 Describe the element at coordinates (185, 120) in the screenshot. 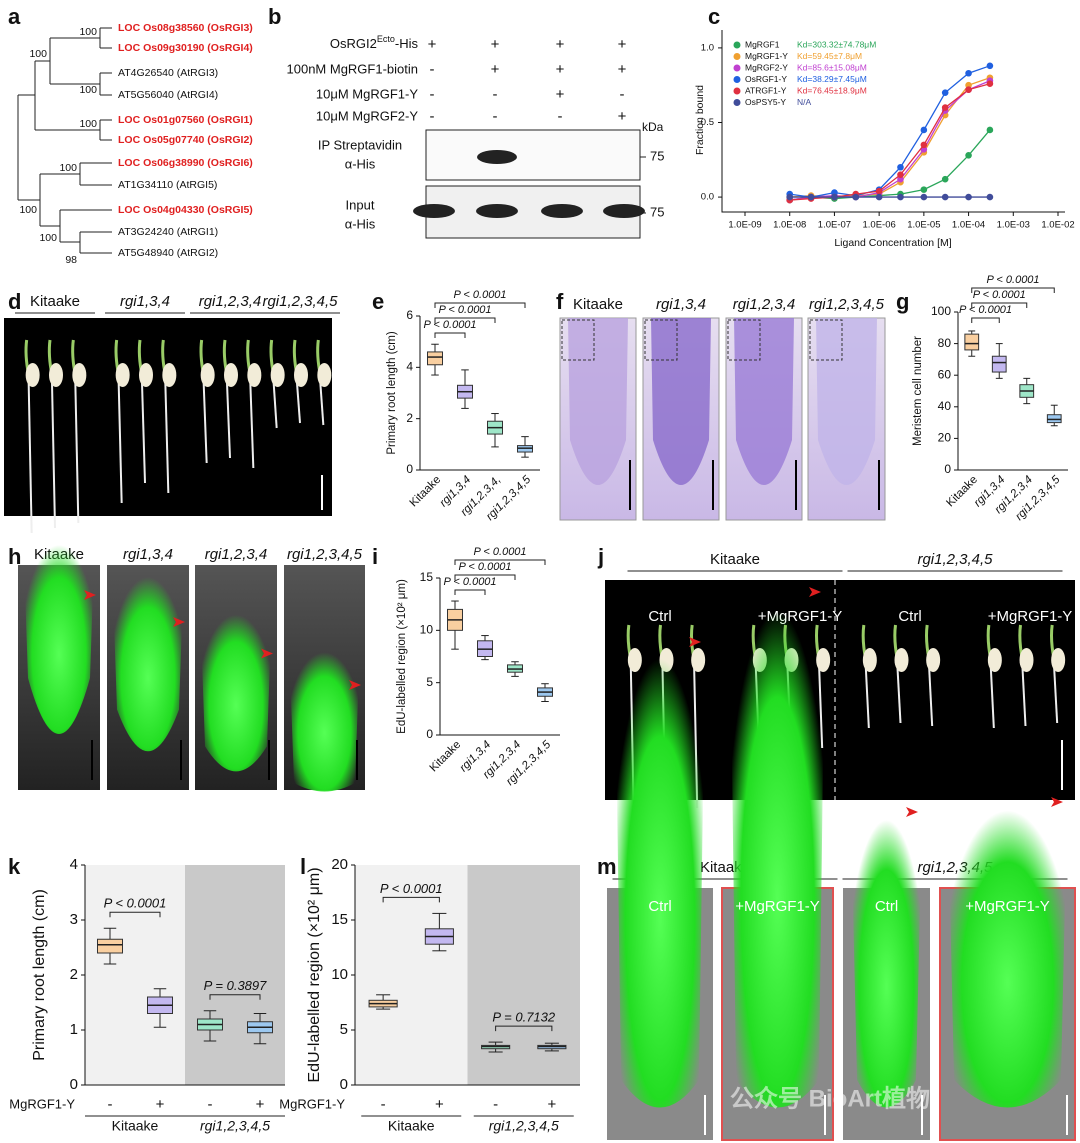

I see `leaf-label: LOC Os01g07560 (OsRGI1)` at that location.